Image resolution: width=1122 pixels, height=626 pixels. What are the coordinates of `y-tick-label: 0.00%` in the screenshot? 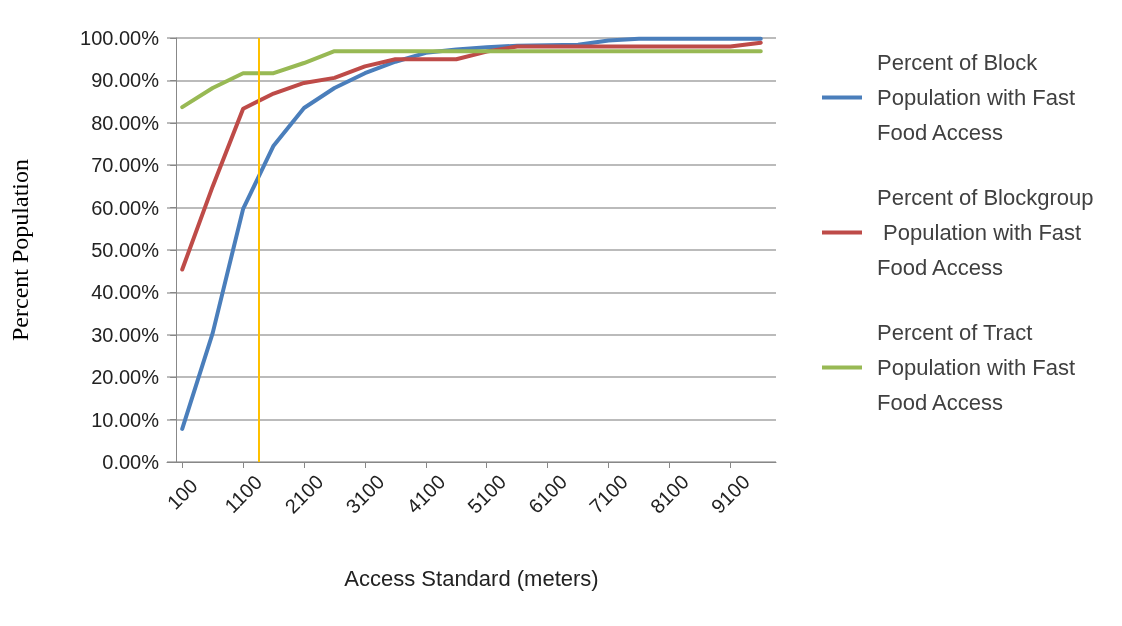 It's located at (131, 462).